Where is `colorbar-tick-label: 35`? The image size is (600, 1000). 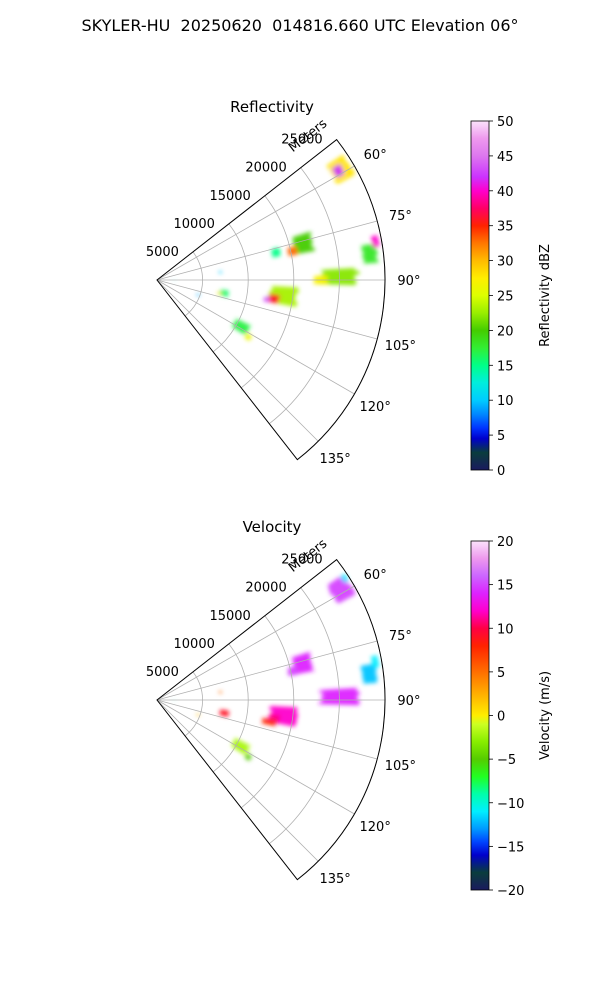
colorbar-tick-label: 35 is located at coordinates (505, 227).